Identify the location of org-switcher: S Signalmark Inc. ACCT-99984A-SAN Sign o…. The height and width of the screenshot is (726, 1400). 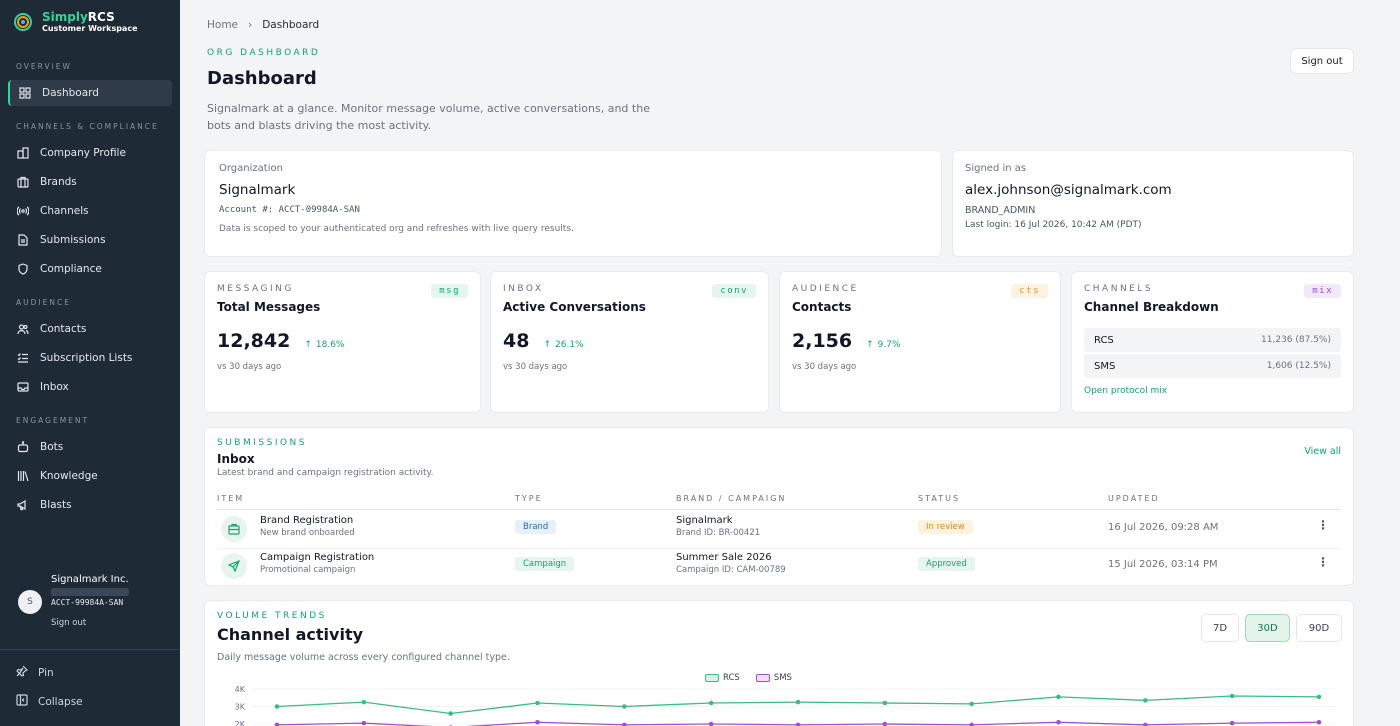
(90, 604).